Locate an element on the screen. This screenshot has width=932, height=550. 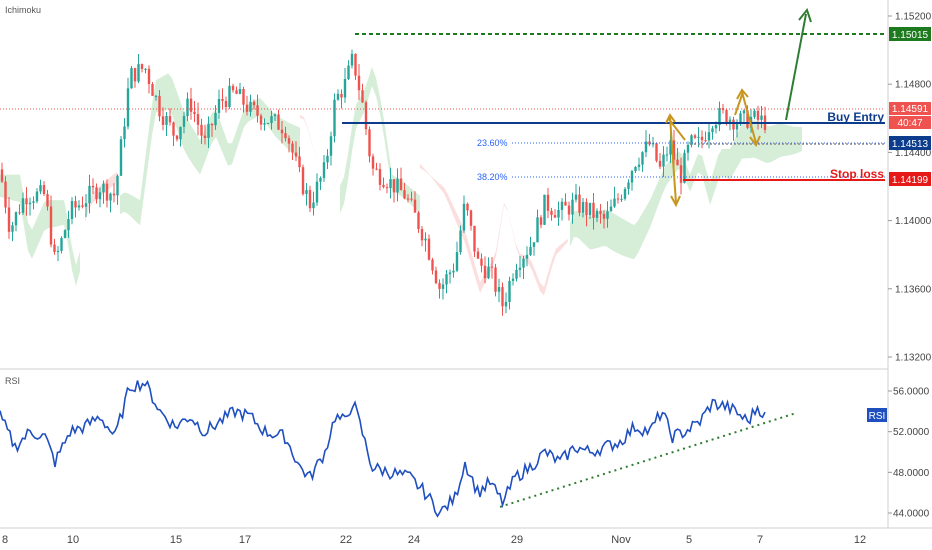
target-tag-label: 1.15015 is located at coordinates (910, 35).